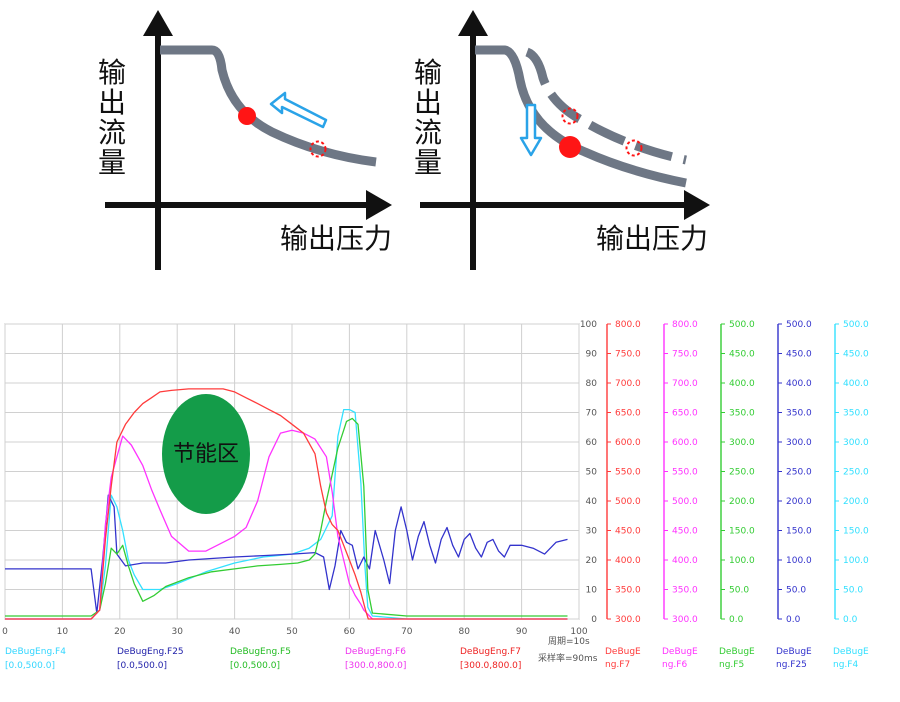 The width and height of the screenshot is (900, 702). What do you see at coordinates (158, 23) in the screenshot?
I see `diagram-left-y-arrow` at bounding box center [158, 23].